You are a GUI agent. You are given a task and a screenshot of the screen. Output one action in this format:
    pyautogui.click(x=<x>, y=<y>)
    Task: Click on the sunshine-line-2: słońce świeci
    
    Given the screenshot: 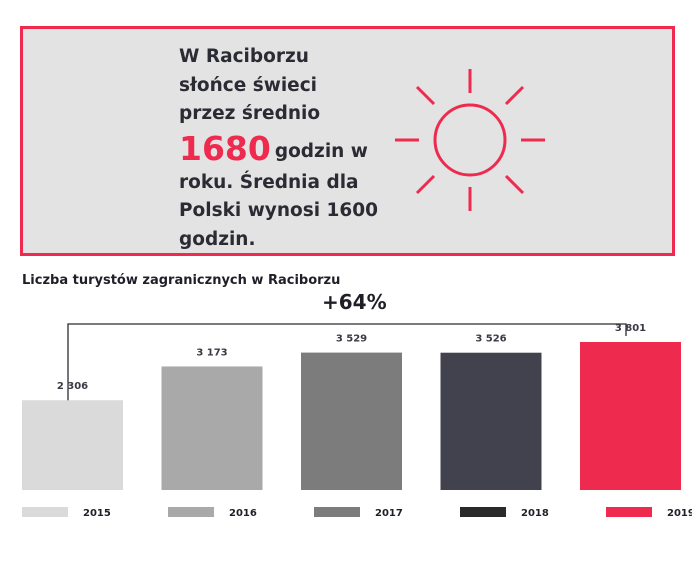 What is the action you would take?
    pyautogui.click(x=248, y=85)
    